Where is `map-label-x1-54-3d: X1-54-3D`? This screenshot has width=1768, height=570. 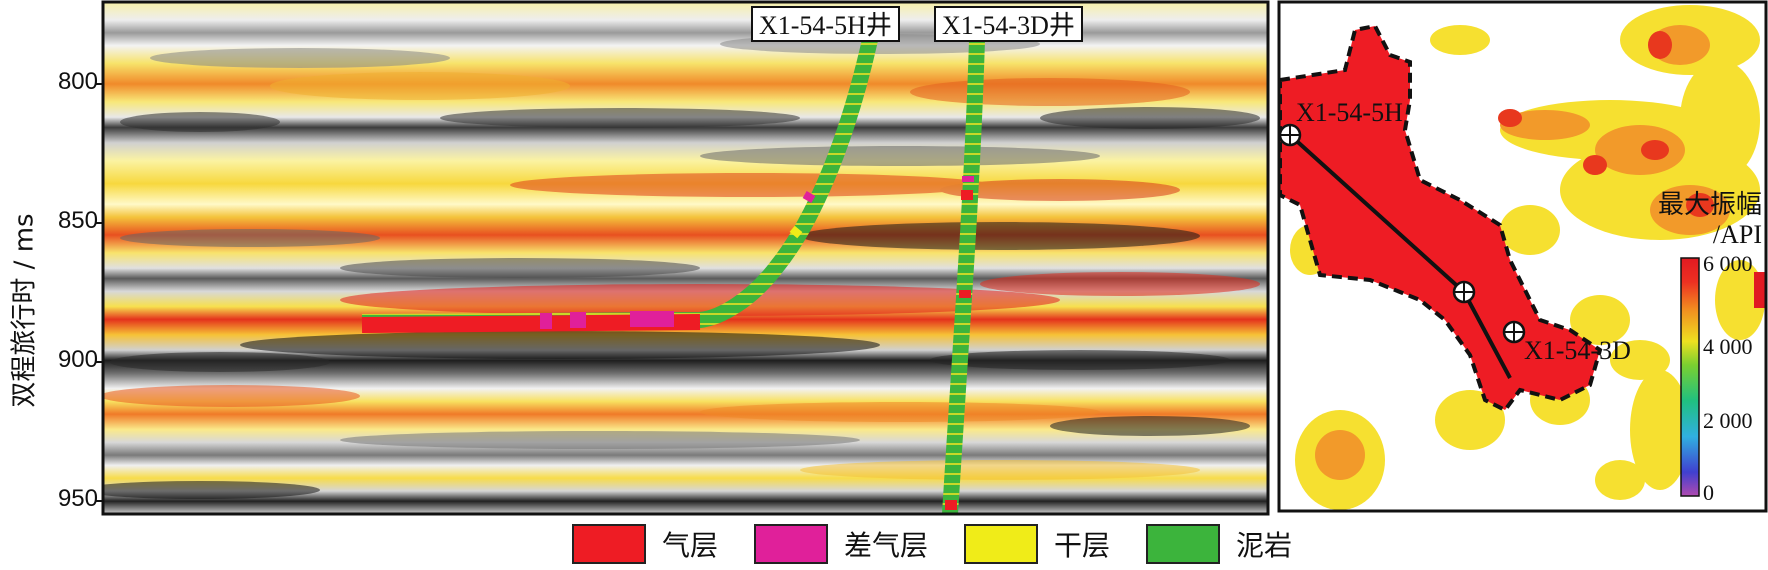 map-label-x1-54-3d: X1-54-3D is located at coordinates (1577, 350).